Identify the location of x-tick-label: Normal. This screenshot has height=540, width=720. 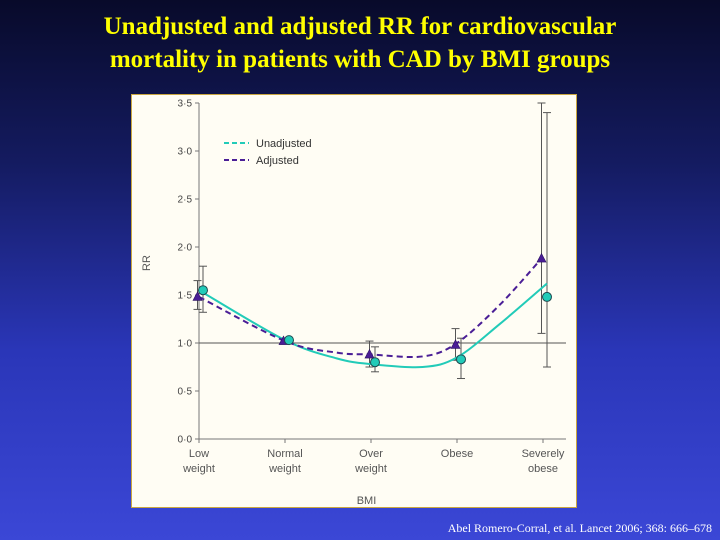
(284, 454).